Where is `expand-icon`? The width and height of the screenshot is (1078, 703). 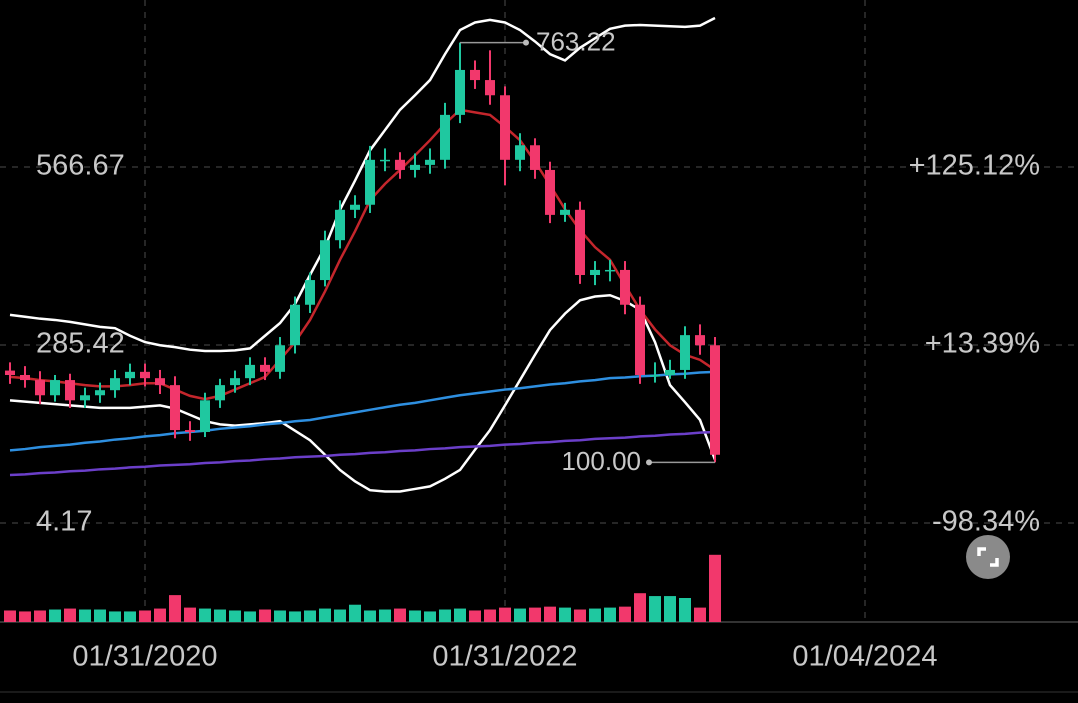 expand-icon is located at coordinates (988, 557).